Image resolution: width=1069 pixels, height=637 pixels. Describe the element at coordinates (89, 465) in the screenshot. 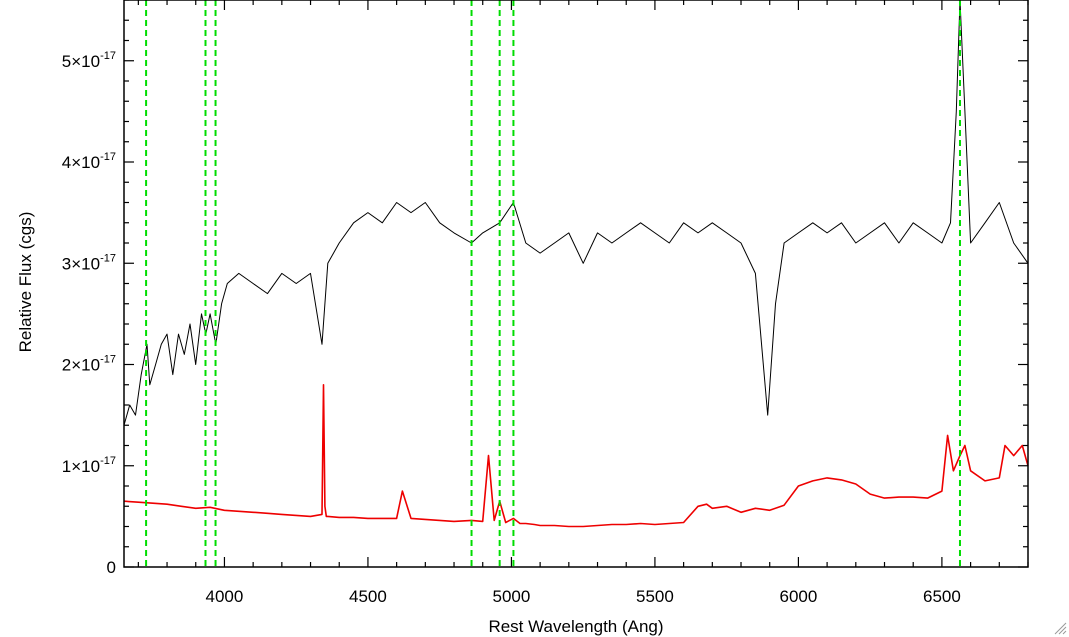

I see `y-tick-label: 1×10⁻¹⁷` at that location.